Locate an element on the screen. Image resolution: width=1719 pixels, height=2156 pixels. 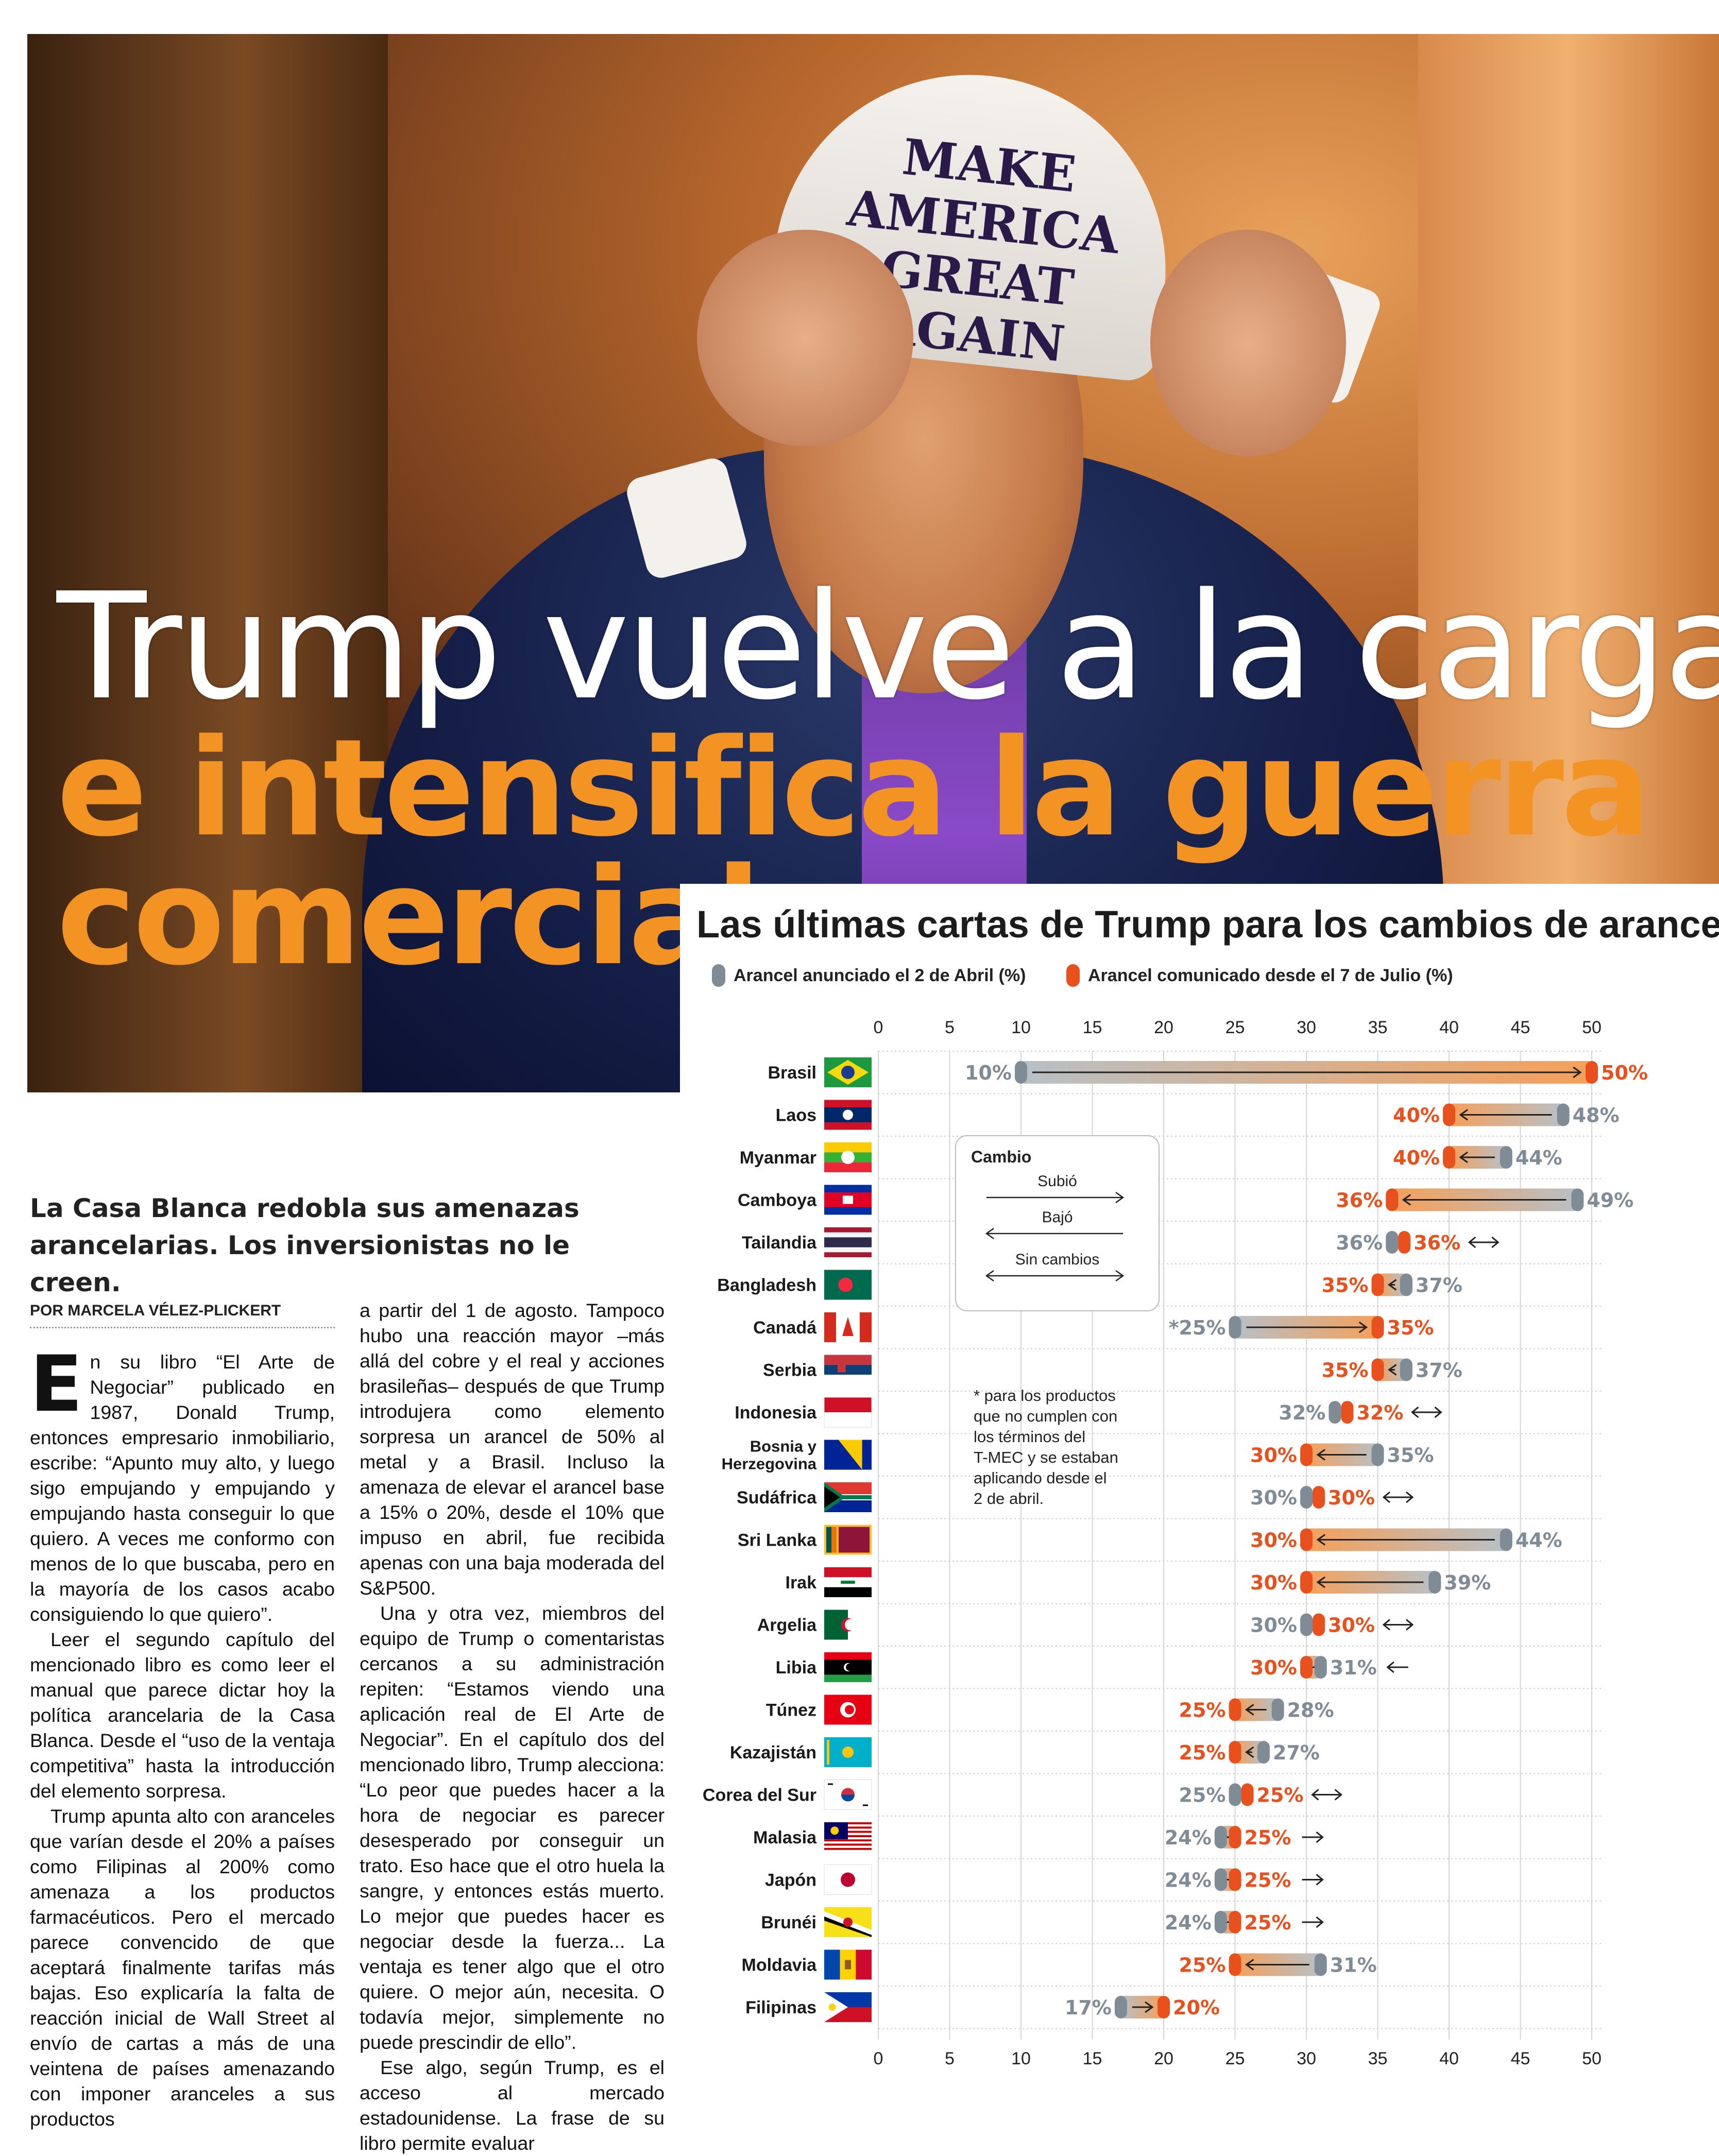
chart-row-sudafrica: Sudáfrica 30% 30% is located at coordinates (1075, 1497).